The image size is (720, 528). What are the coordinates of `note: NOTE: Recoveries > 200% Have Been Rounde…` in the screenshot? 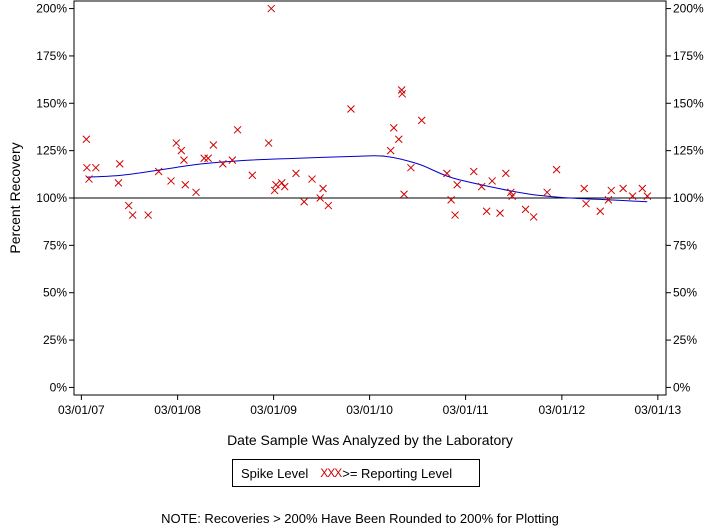 It's located at (360, 518).